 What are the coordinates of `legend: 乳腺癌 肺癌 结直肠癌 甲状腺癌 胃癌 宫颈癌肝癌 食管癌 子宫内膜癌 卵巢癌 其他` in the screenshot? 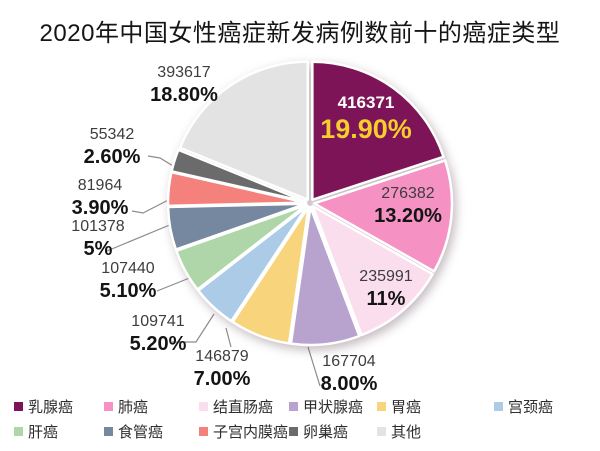 It's located at (304, 419).